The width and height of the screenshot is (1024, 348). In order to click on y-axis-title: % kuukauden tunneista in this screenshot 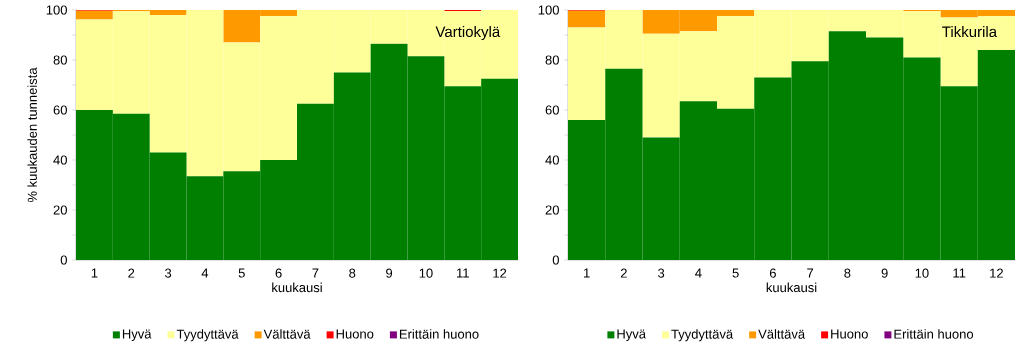, I will do `click(32, 135)`.